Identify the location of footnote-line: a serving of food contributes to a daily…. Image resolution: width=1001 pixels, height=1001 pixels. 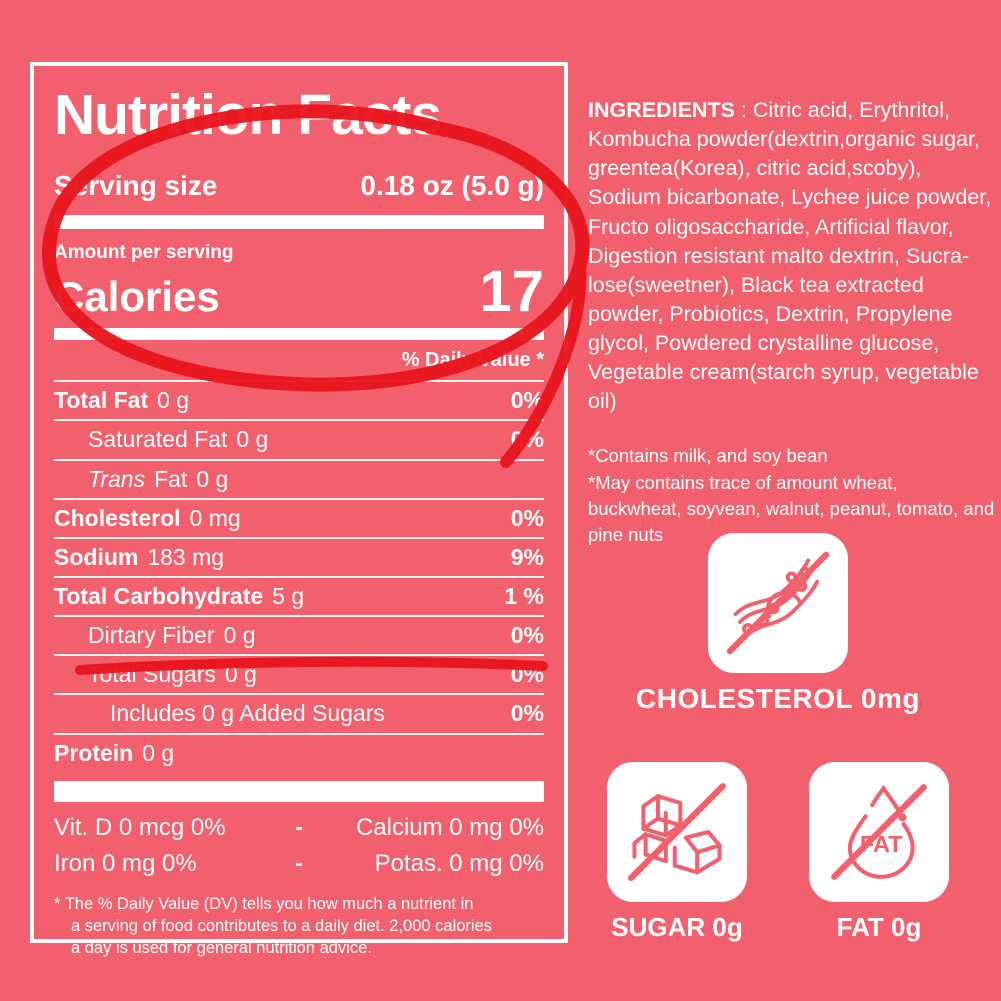
(281, 925).